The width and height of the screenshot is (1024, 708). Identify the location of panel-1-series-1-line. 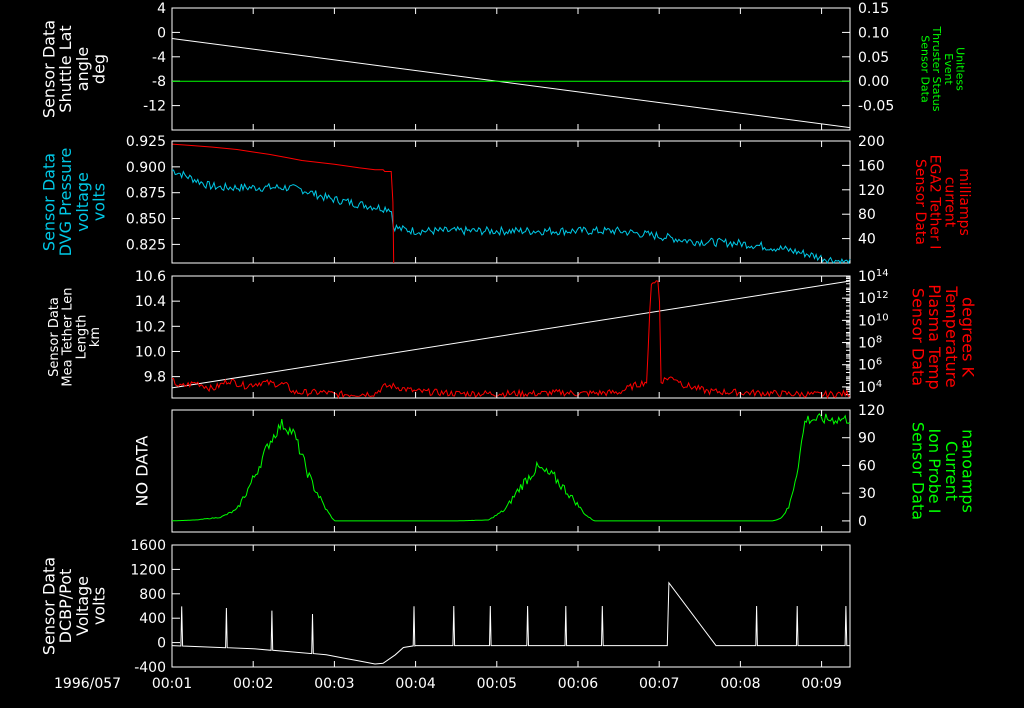
(511, 83).